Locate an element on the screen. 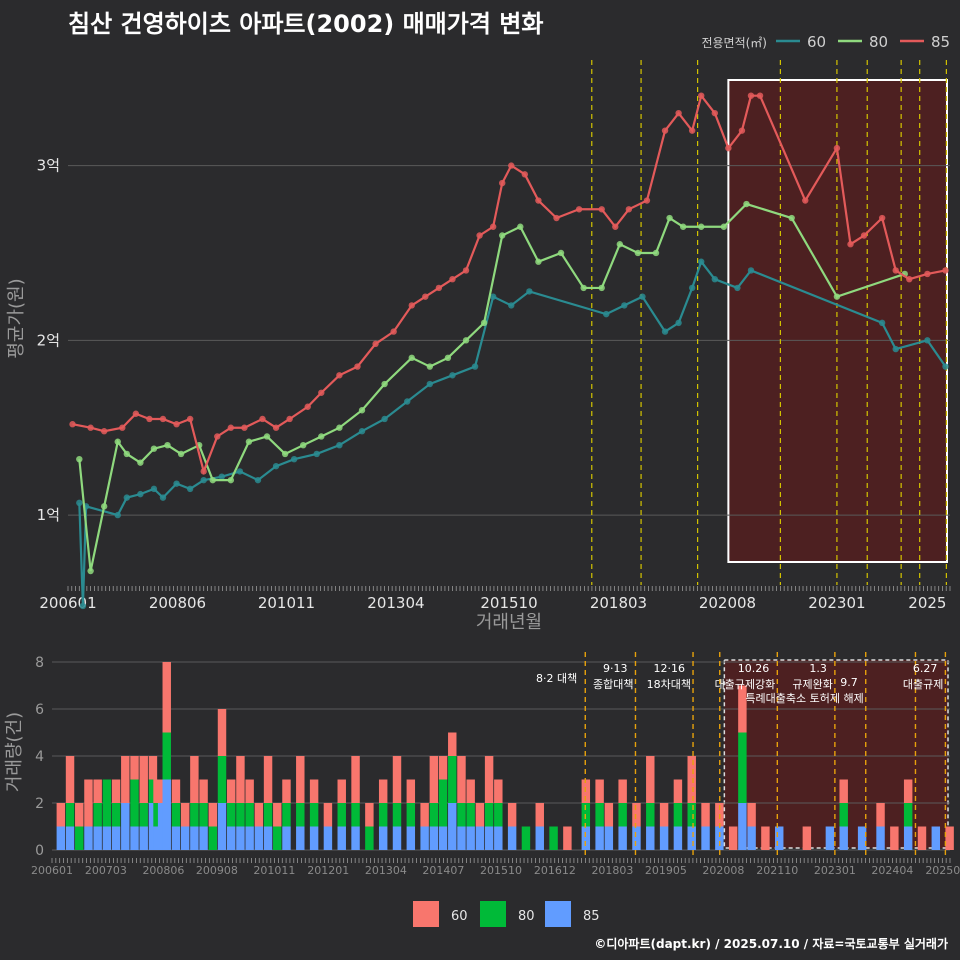 The width and height of the screenshot is (960, 960). y-tick-label: 2억 is located at coordinates (48, 340).